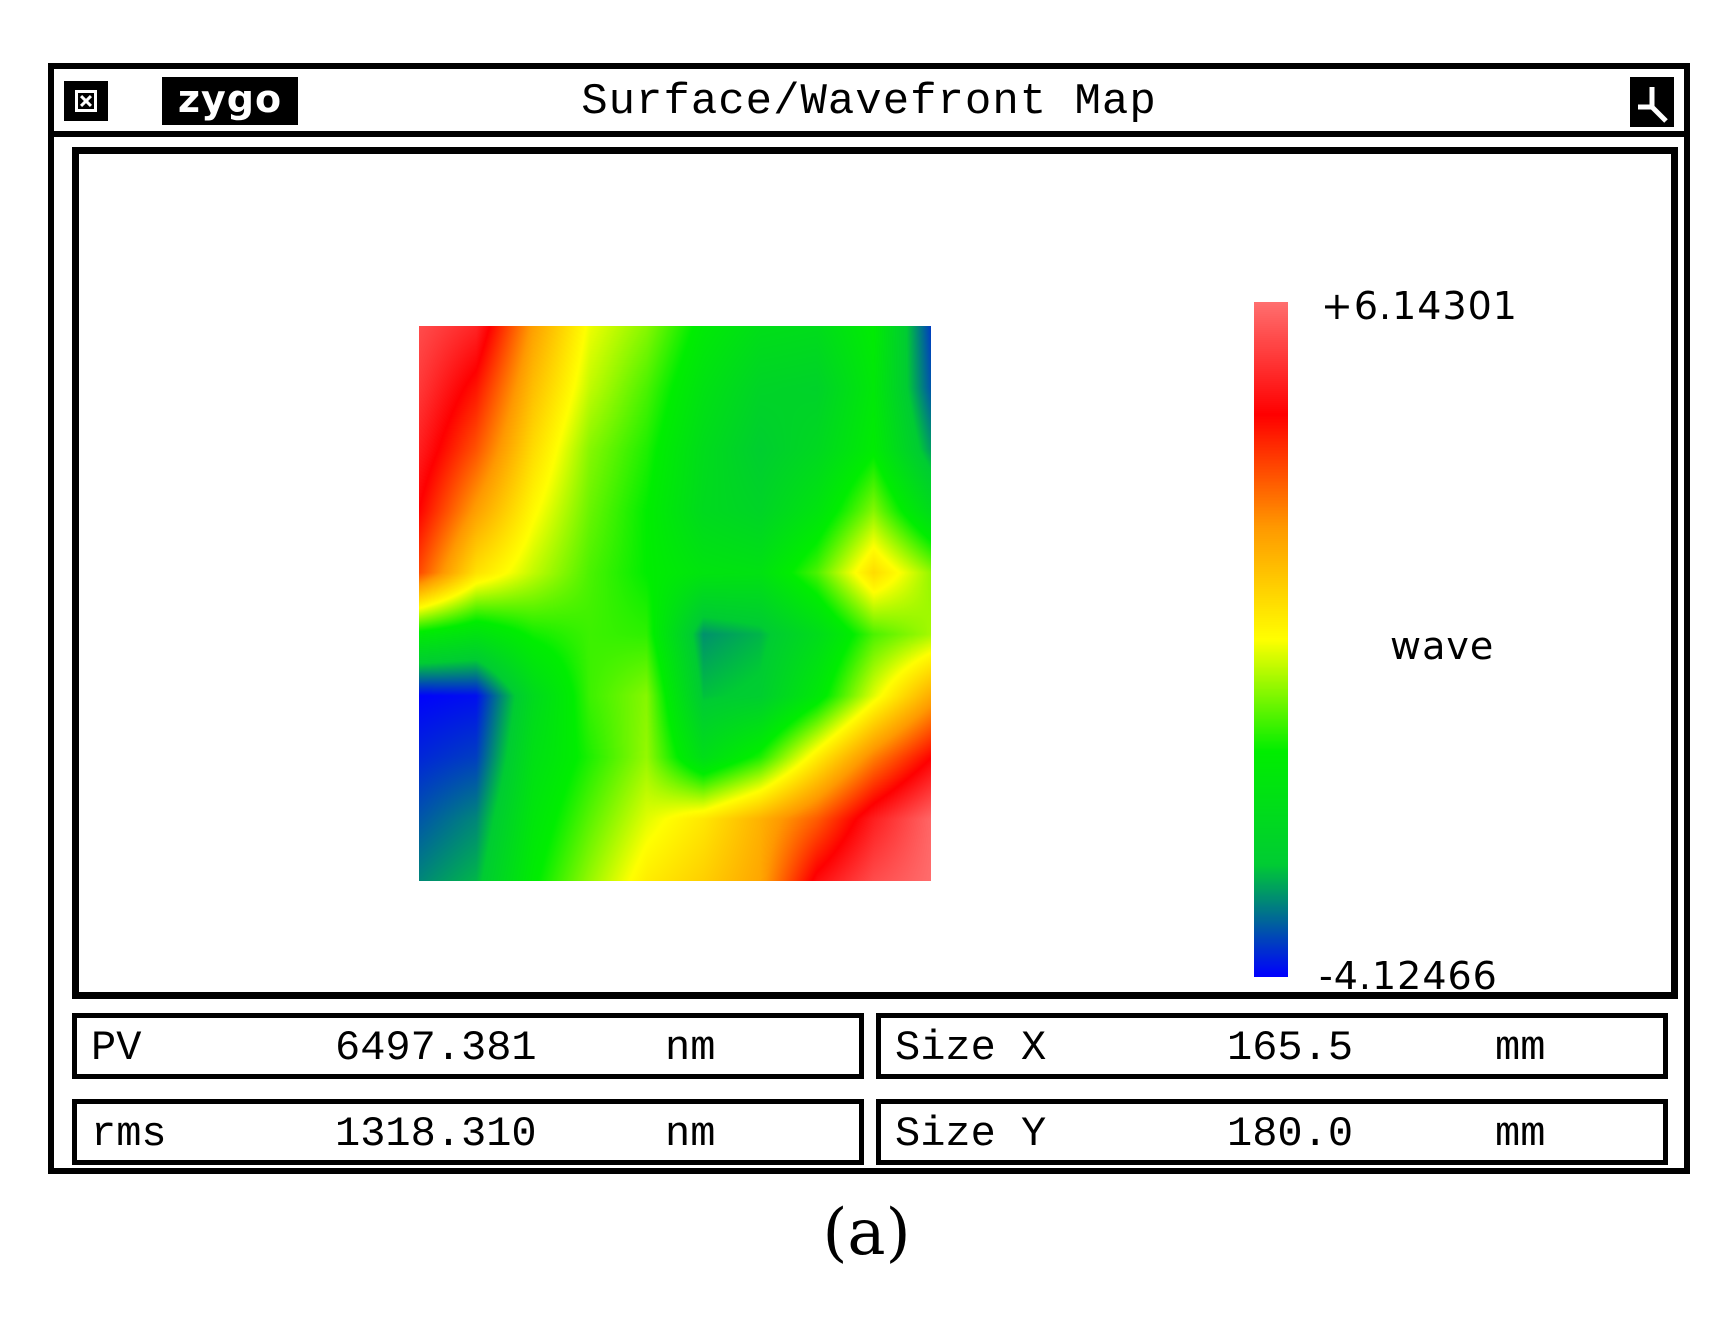  Describe the element at coordinates (1408, 976) in the screenshot. I see `colorbar-min-label: -4.12466` at that location.